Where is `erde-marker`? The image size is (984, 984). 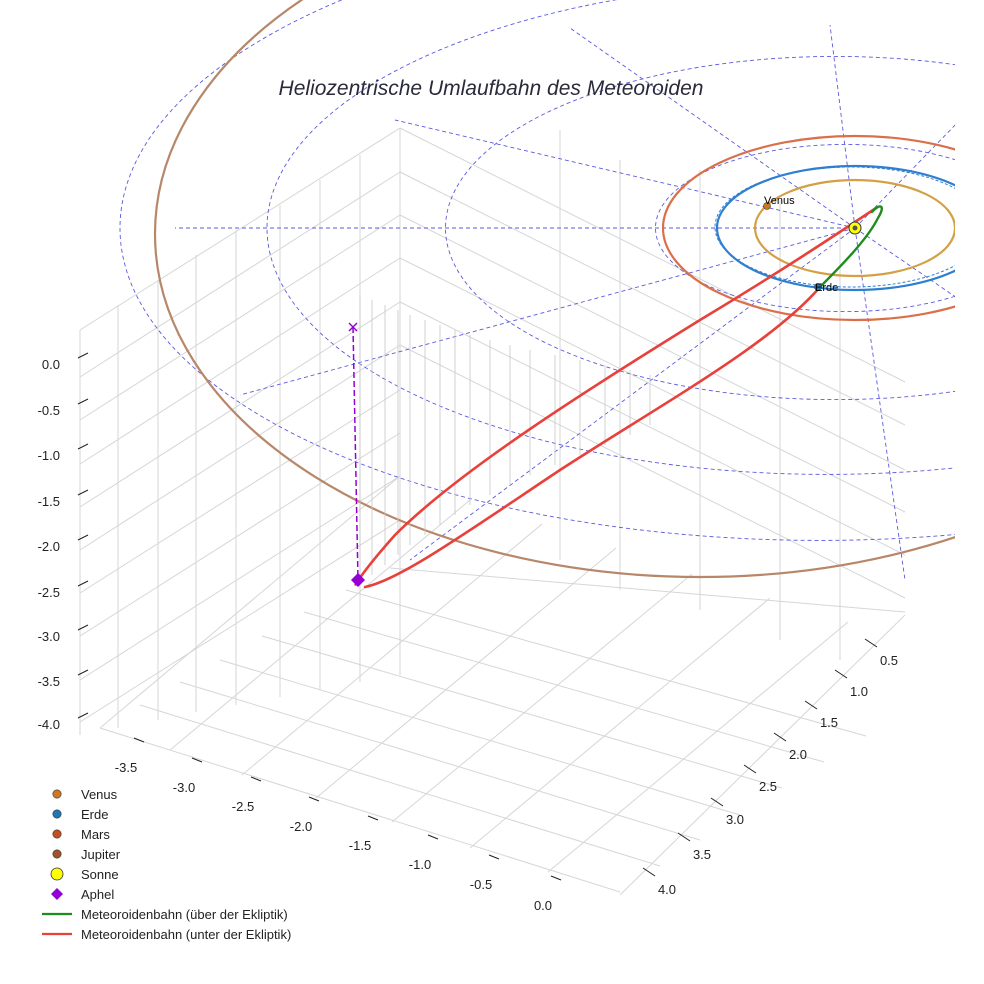
erde-marker is located at coordinates (818, 287).